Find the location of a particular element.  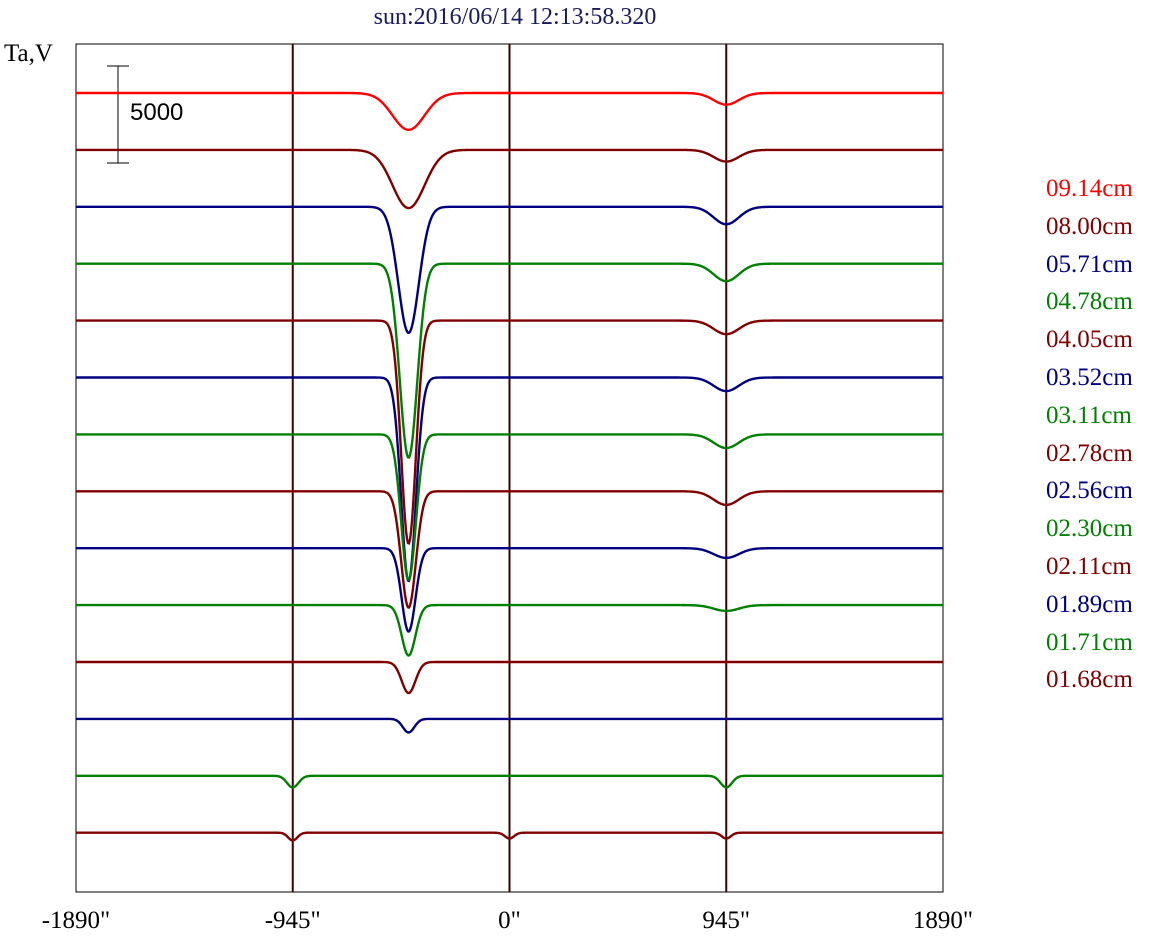

x-tick-label: 945" is located at coordinates (726, 920).